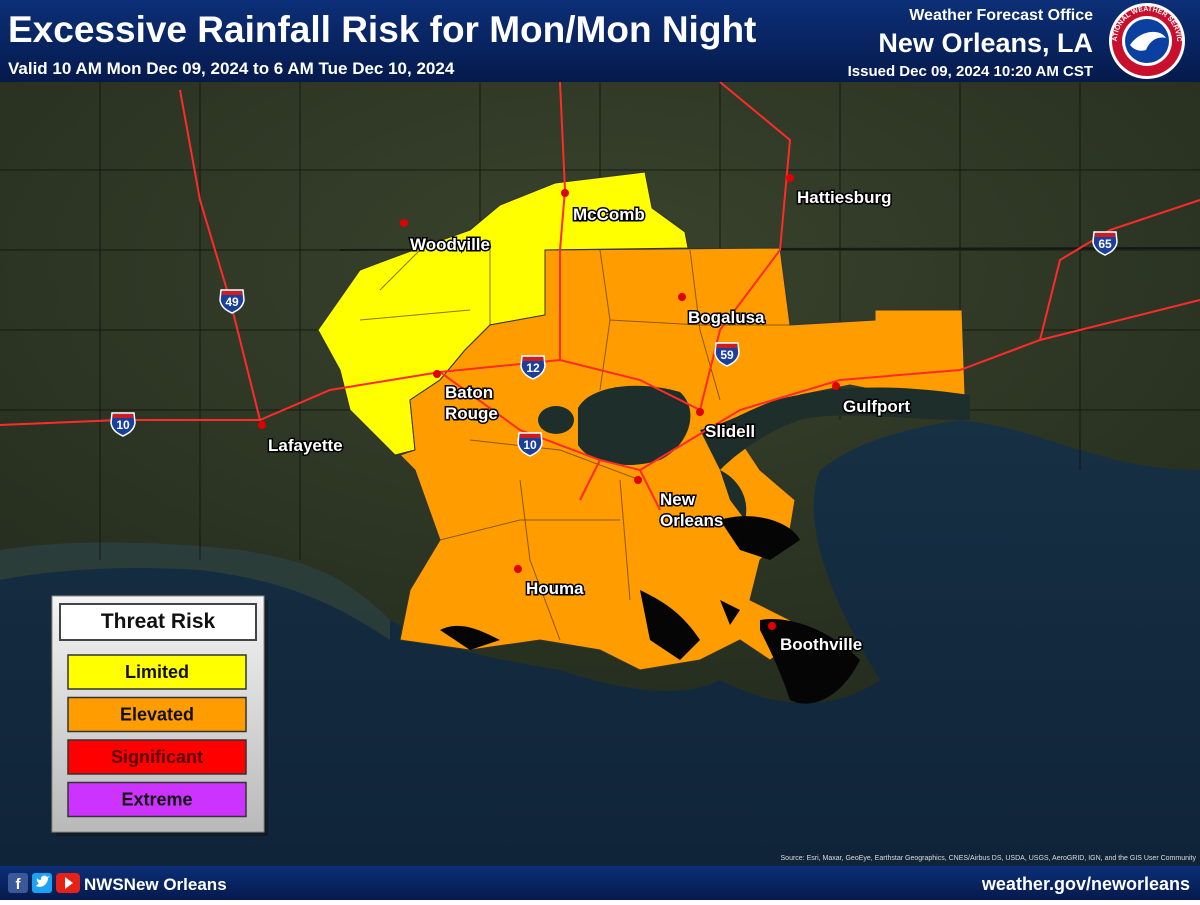  What do you see at coordinates (471, 413) in the screenshot?
I see `city-label: Rouge` at bounding box center [471, 413].